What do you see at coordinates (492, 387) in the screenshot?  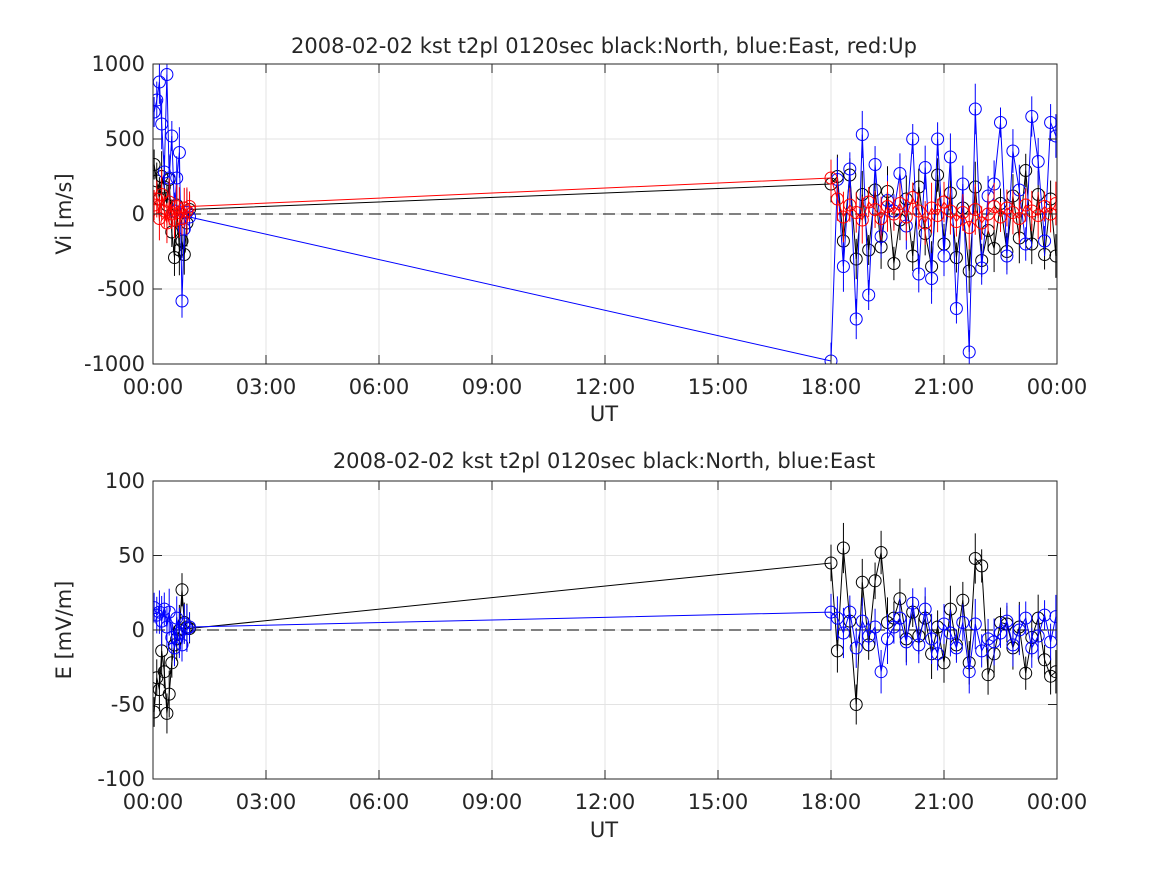 I see `velocity-x-tick-label: 09:00` at bounding box center [492, 387].